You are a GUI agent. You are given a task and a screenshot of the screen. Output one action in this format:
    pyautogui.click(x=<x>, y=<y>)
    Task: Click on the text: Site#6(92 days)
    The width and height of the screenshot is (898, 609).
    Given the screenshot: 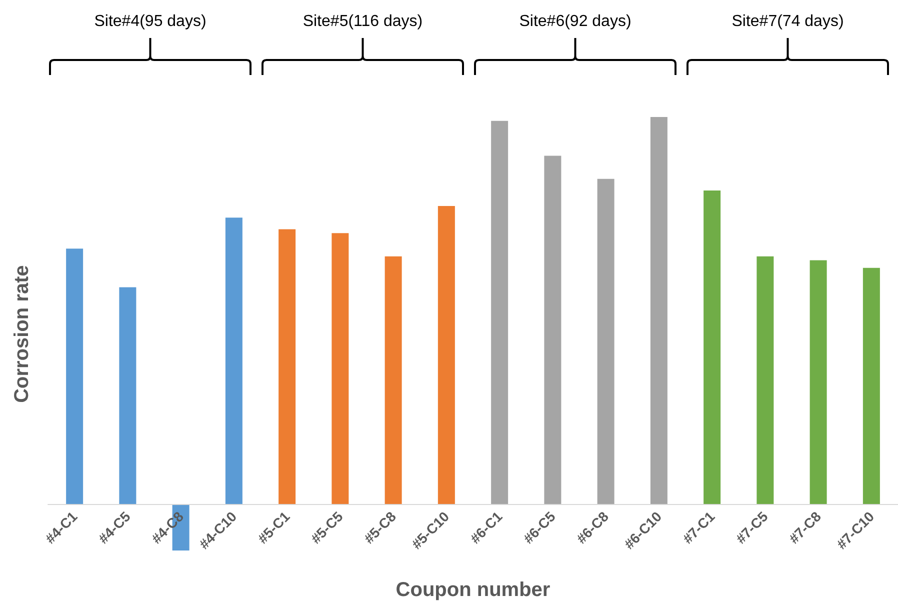 What is the action you would take?
    pyautogui.click(x=575, y=21)
    